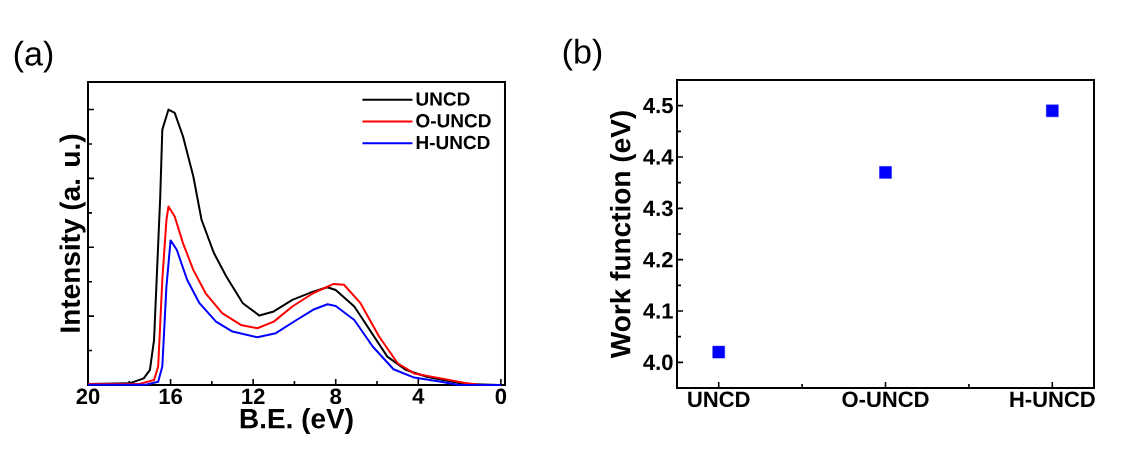  I want to click on y-tick-label: 4.3, so click(658, 208).